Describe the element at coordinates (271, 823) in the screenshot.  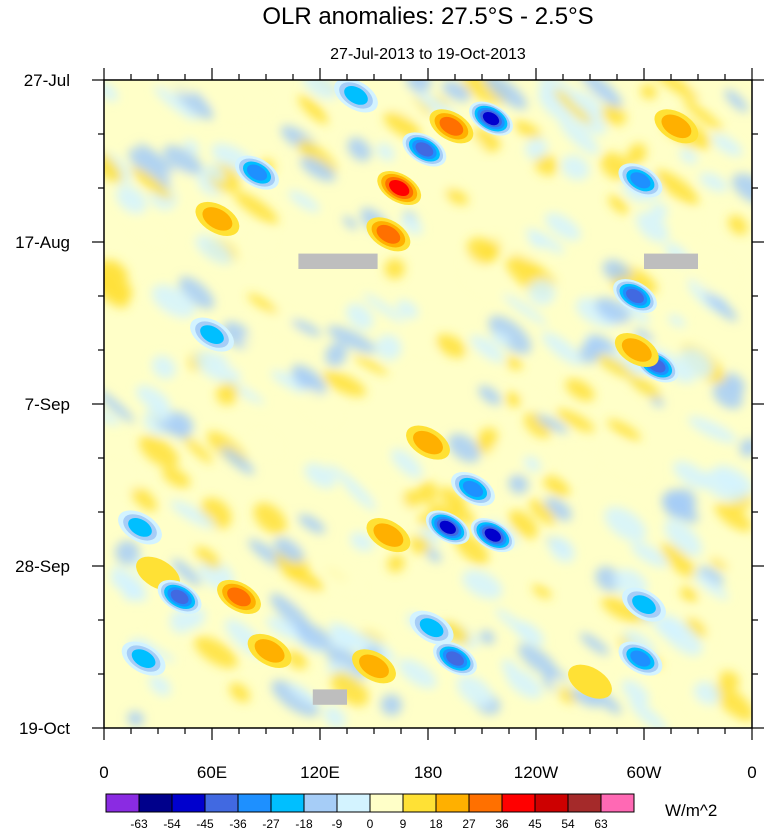
I see `colorbar-label: -27` at that location.